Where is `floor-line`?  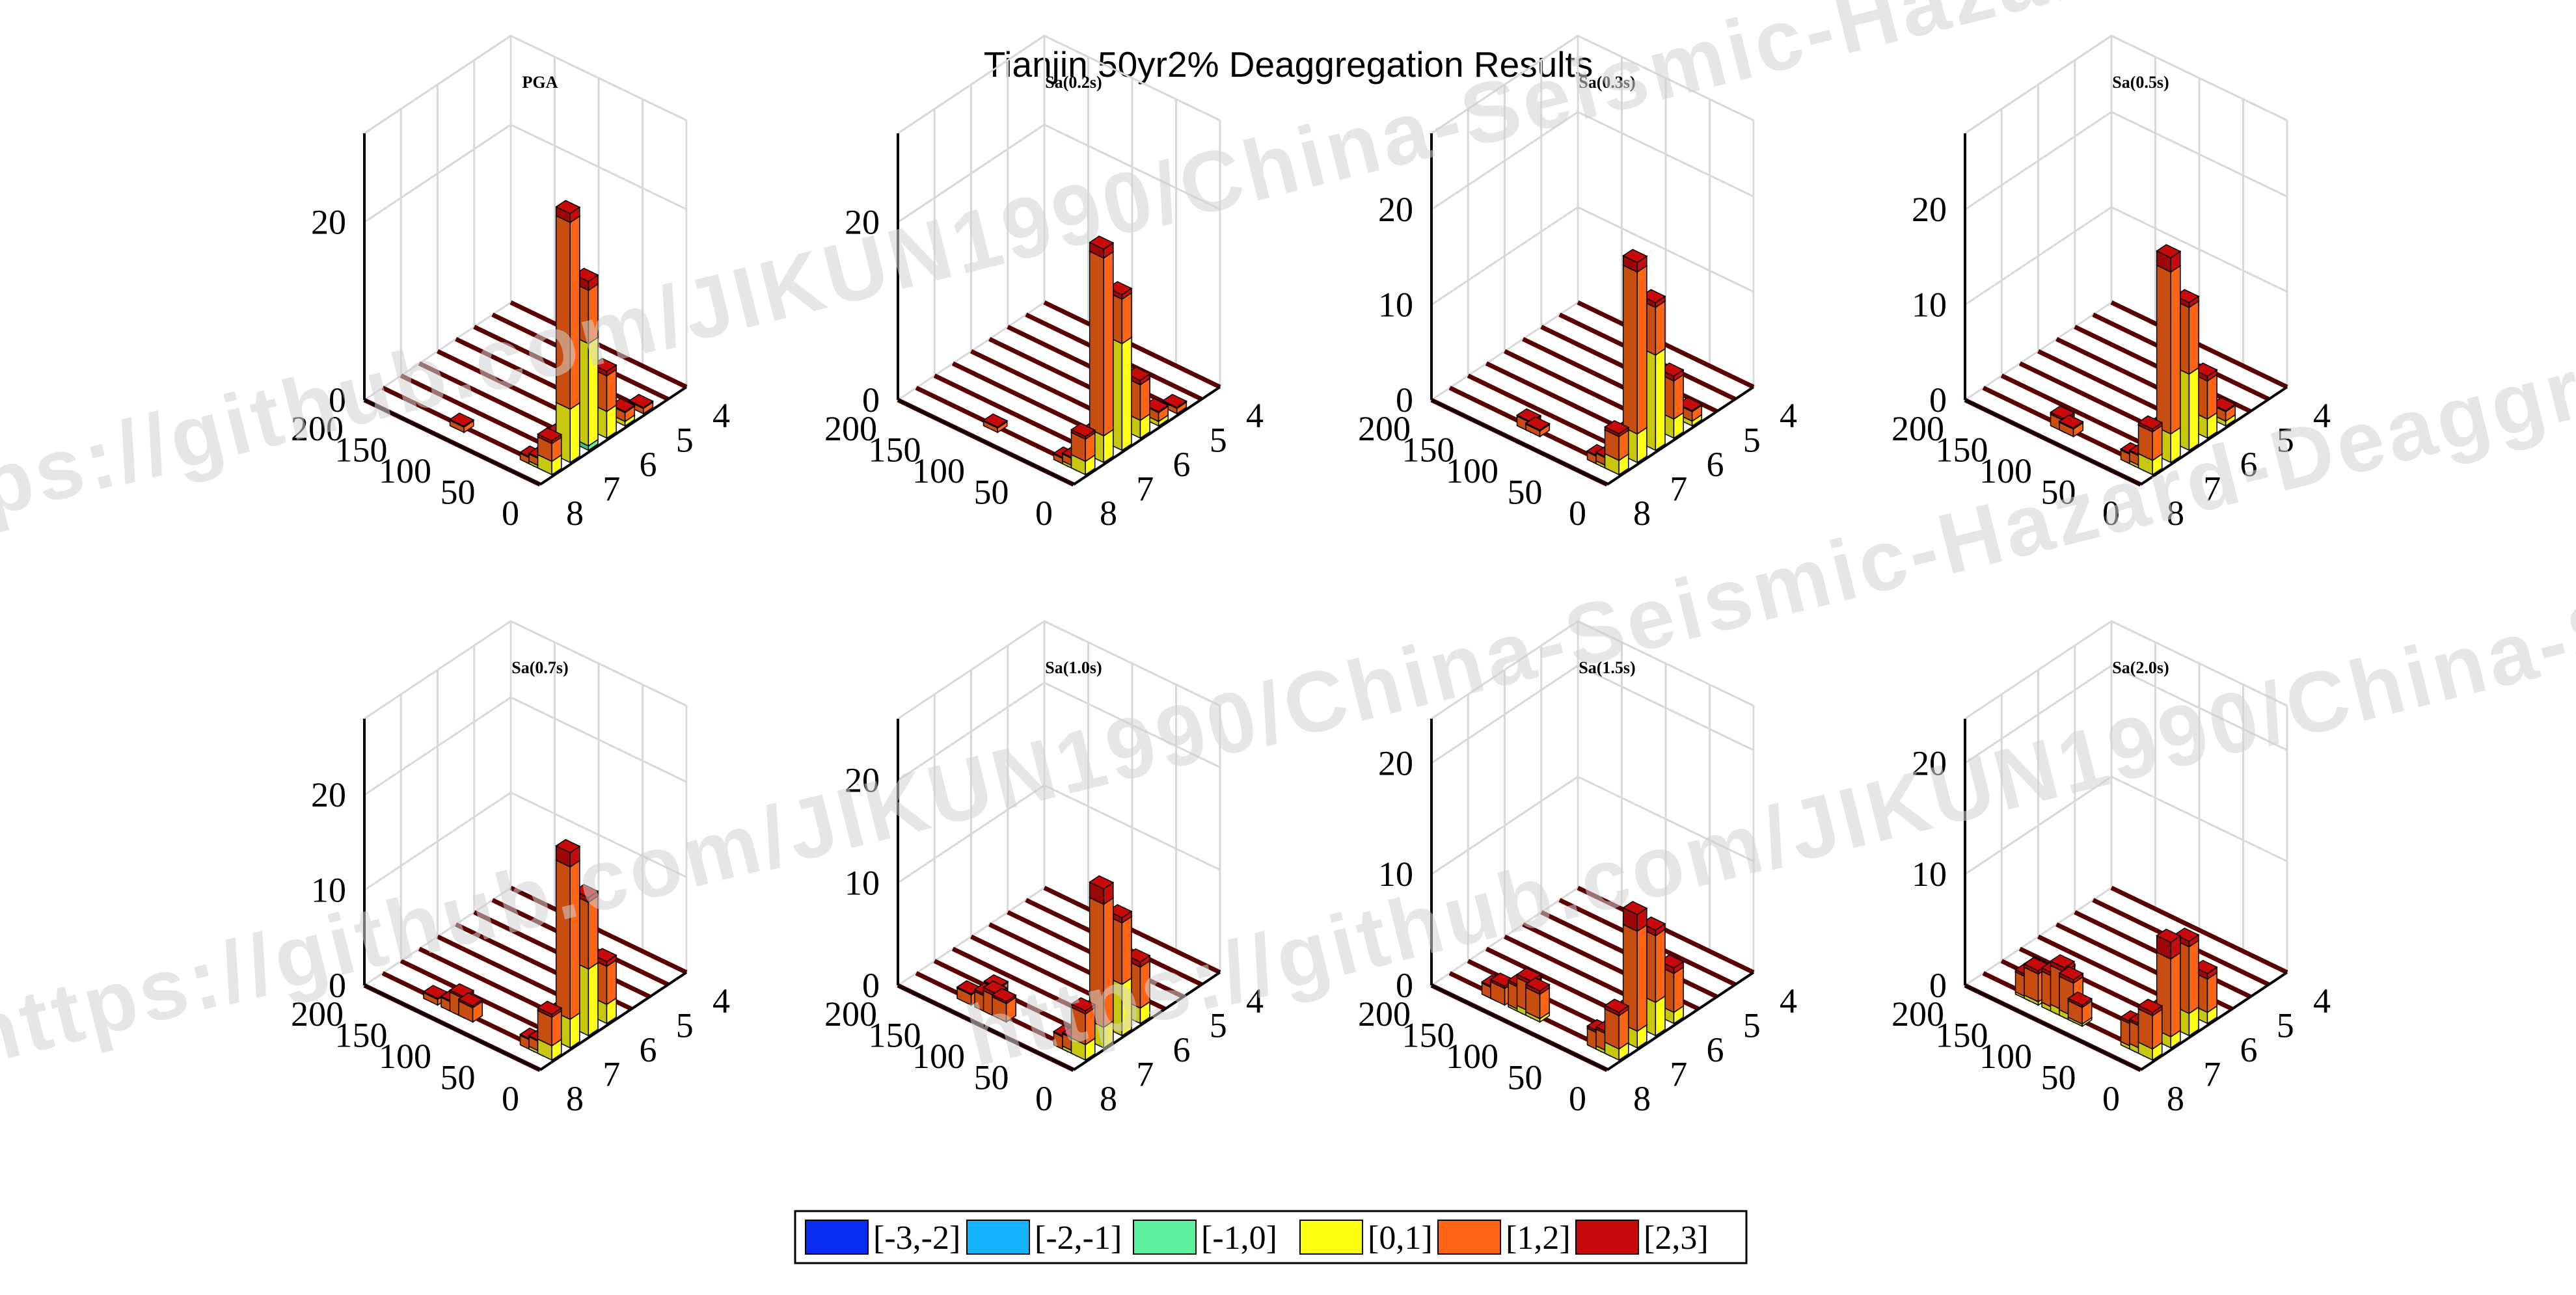 floor-line is located at coordinates (598, 930).